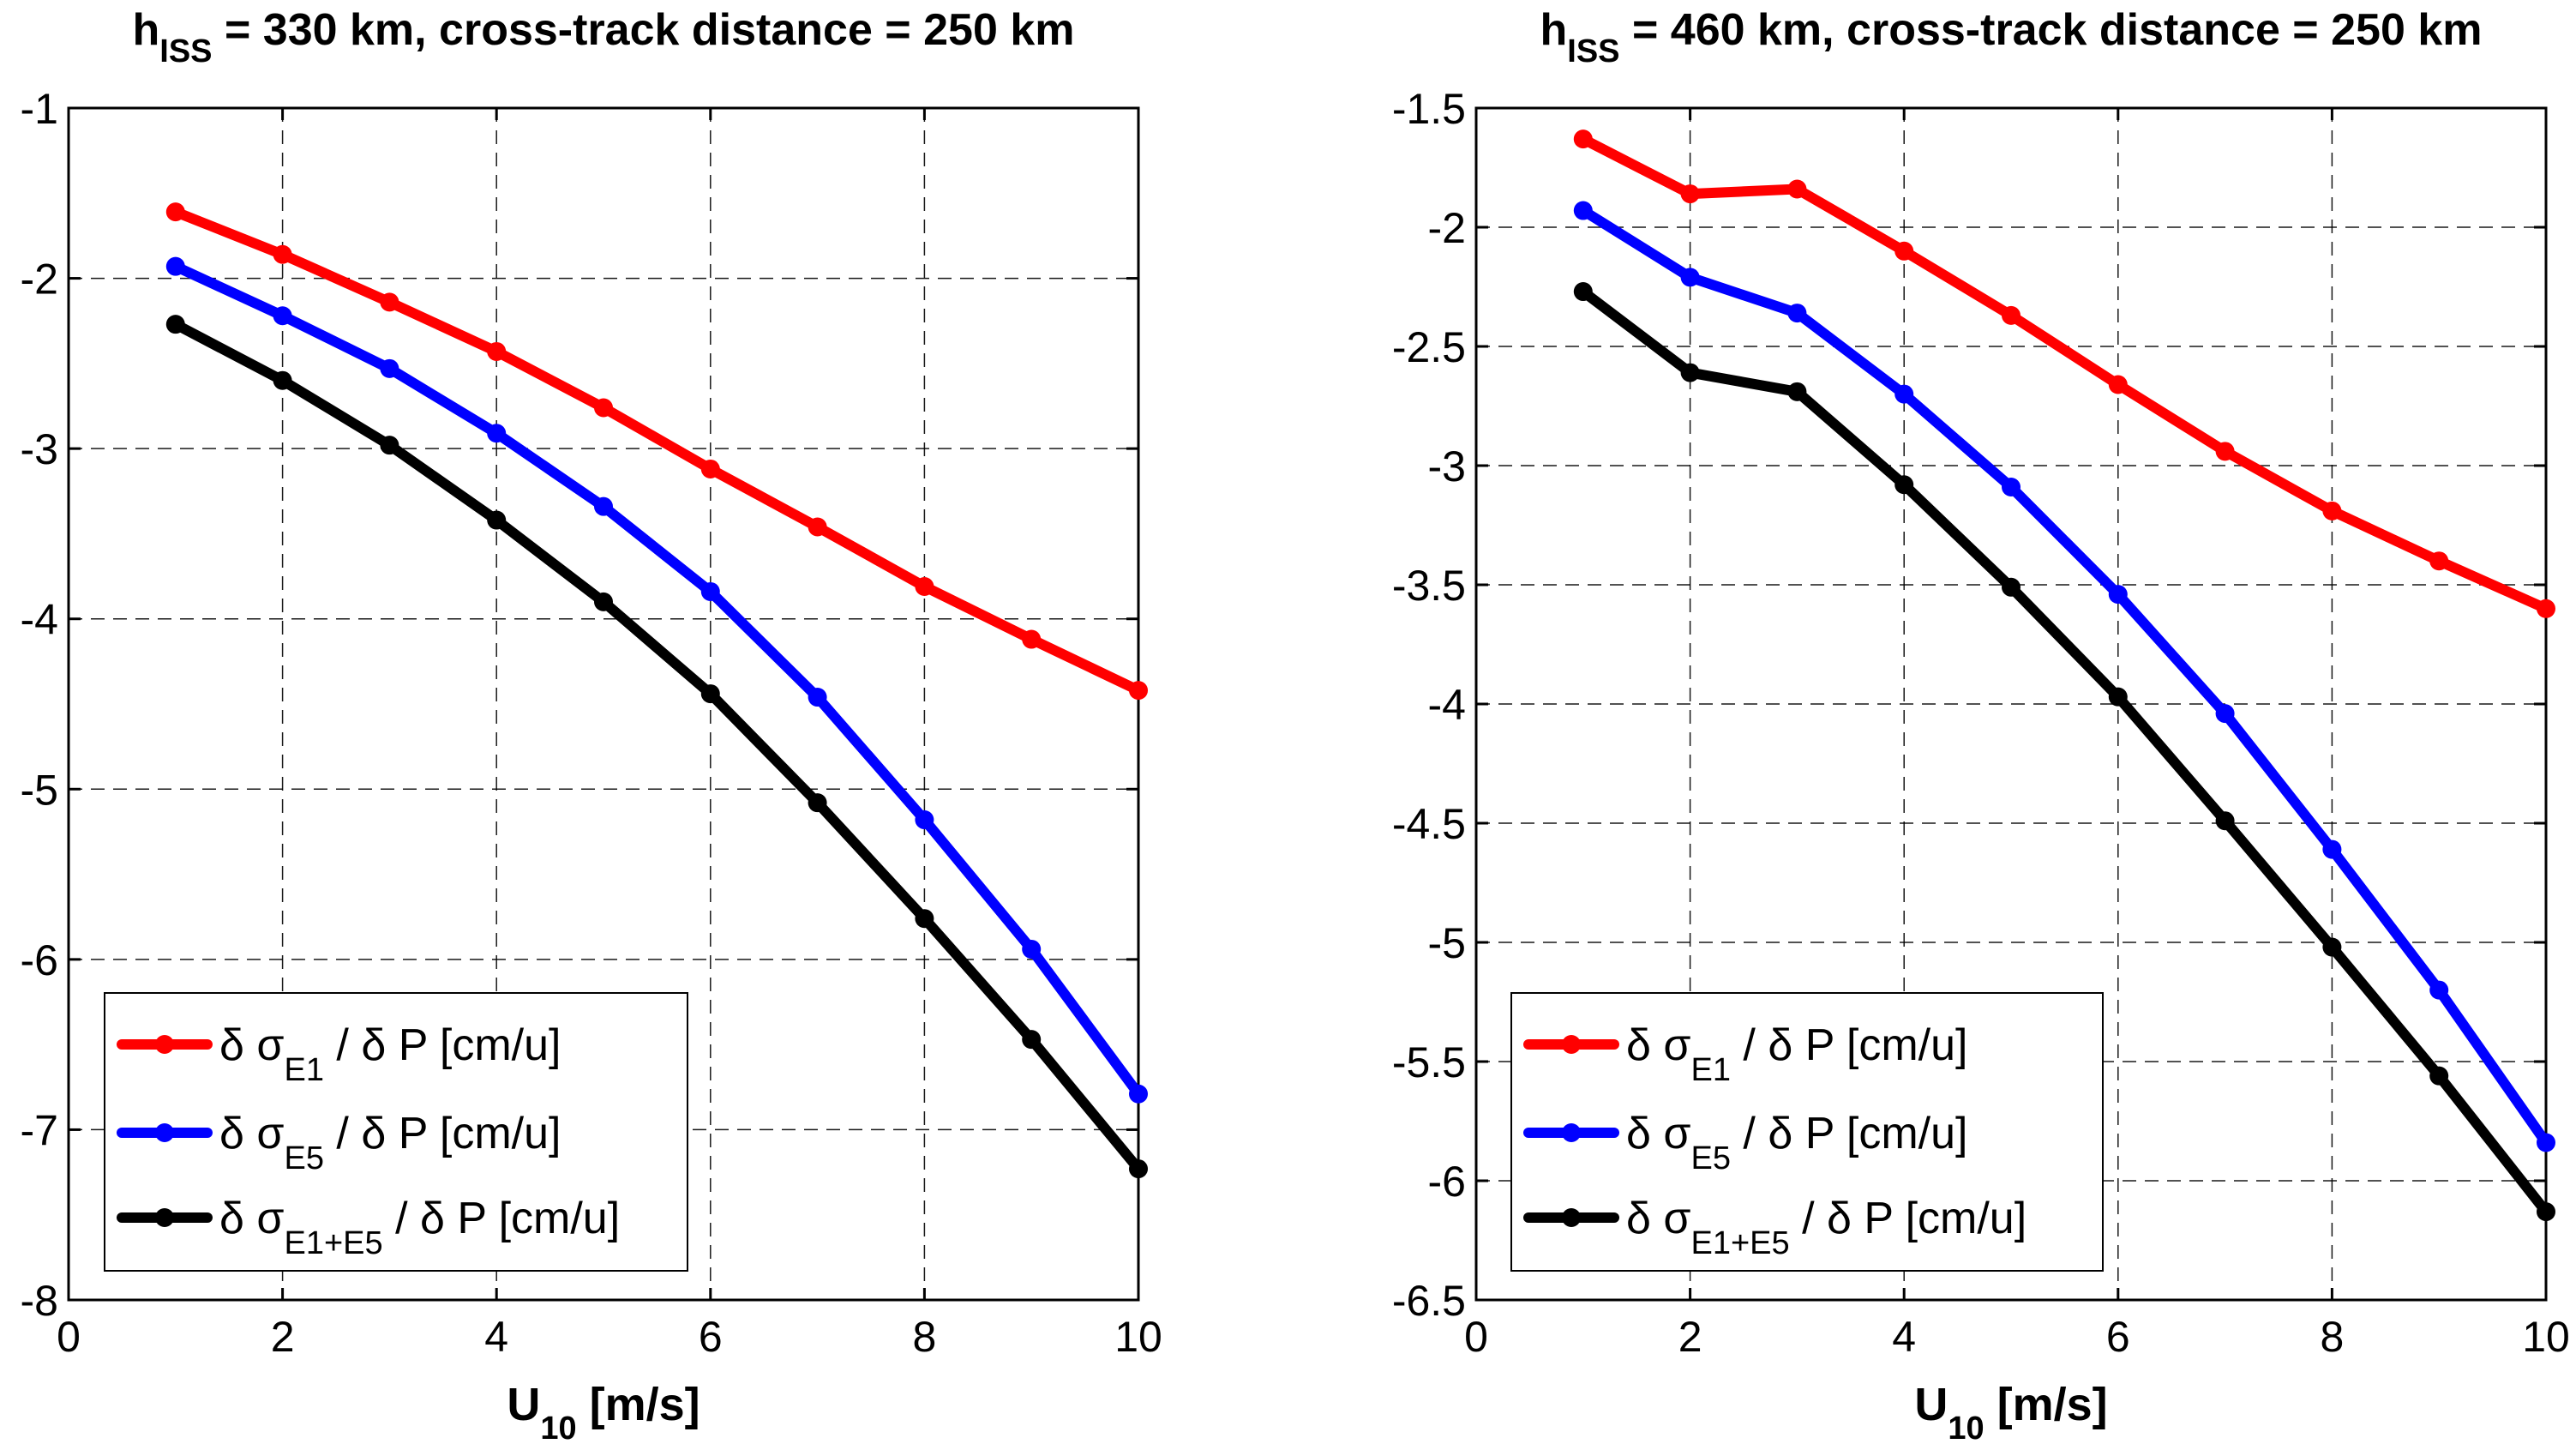 This screenshot has height=1444, width=2576. What do you see at coordinates (1429, 586) in the screenshot?
I see `y-tick-label: -3.5` at bounding box center [1429, 586].